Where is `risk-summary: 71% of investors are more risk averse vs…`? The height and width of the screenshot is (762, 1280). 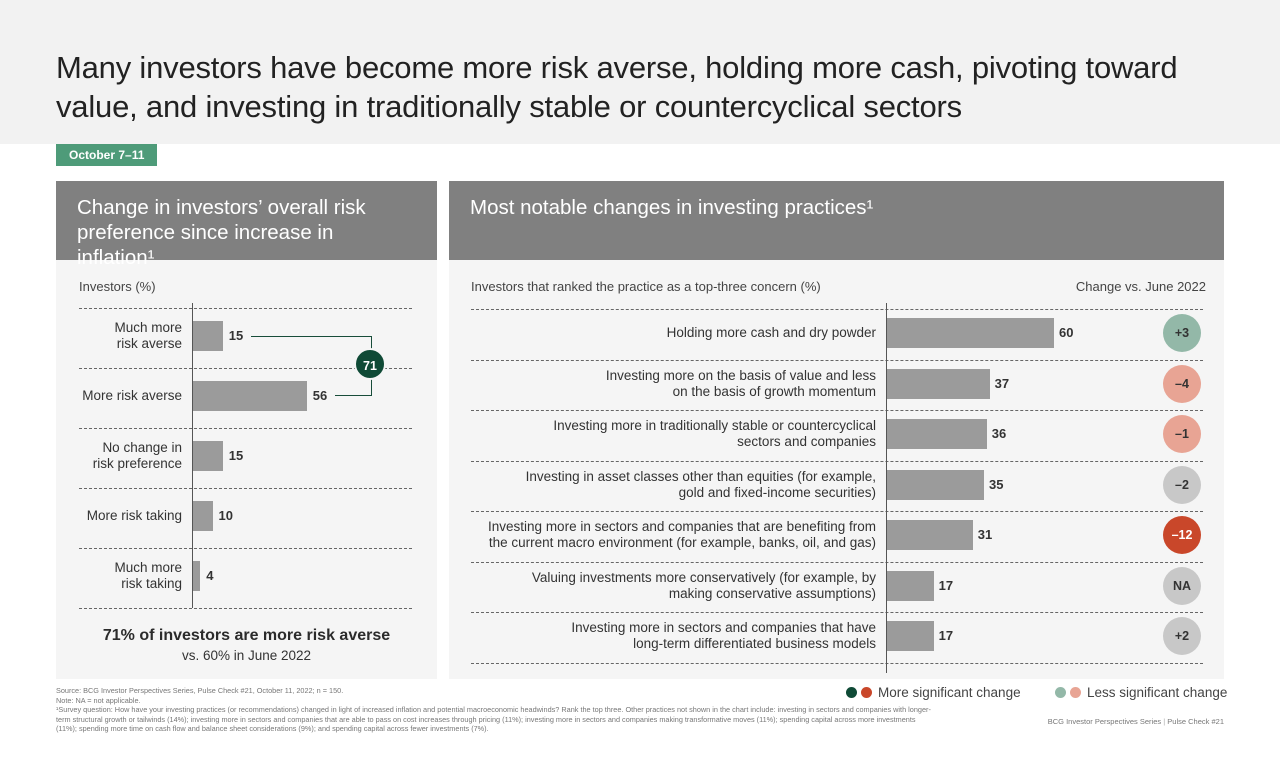 risk-summary: 71% of investors are more risk averse vs… is located at coordinates (246, 645).